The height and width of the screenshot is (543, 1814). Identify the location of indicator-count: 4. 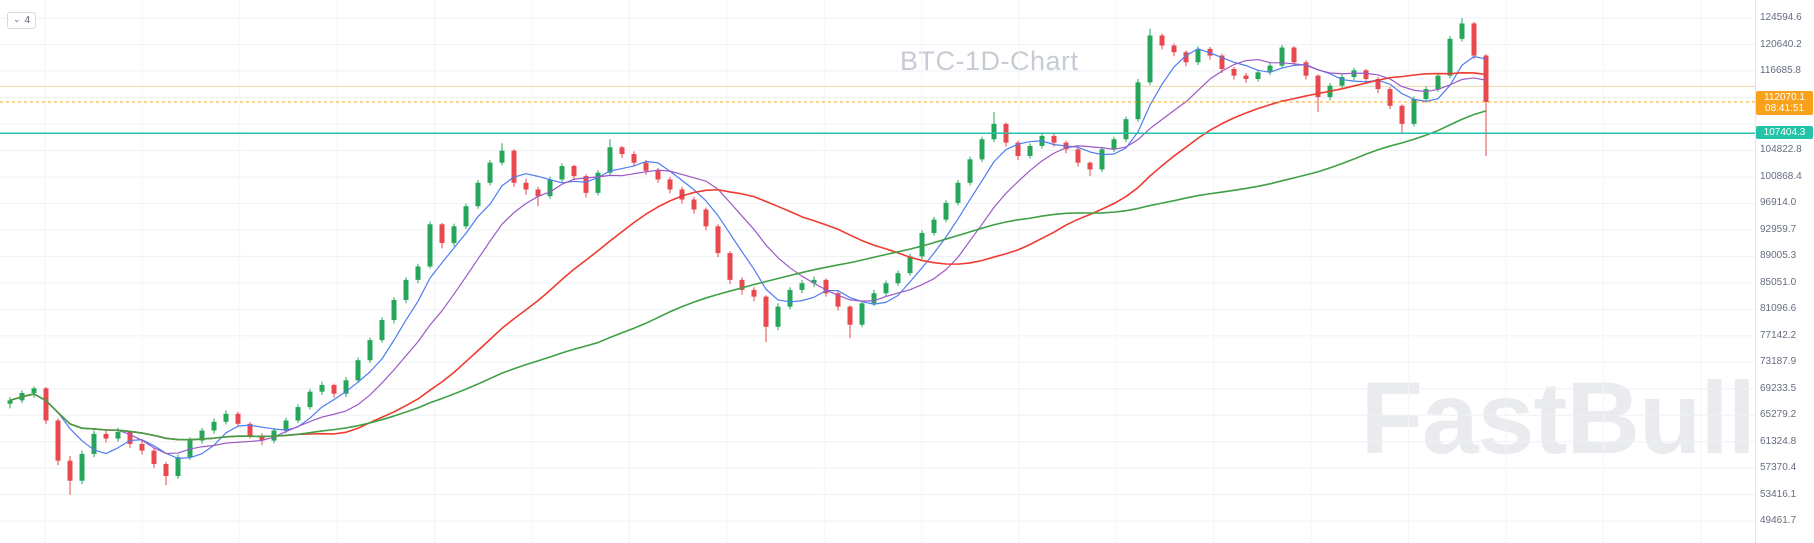
(27, 20).